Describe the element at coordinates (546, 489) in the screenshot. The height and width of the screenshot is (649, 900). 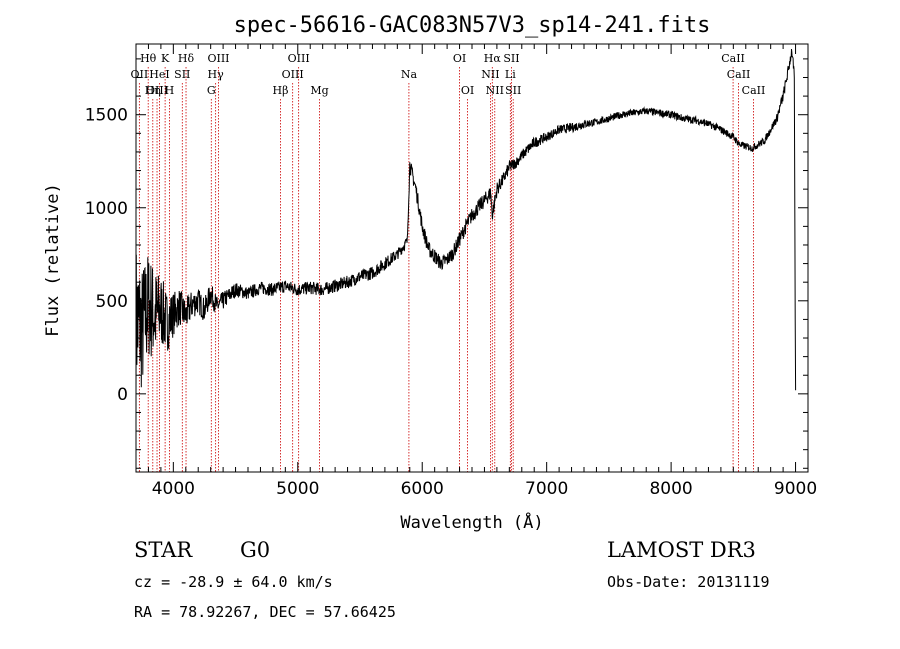
I see `x-tick-label: 7000` at that location.